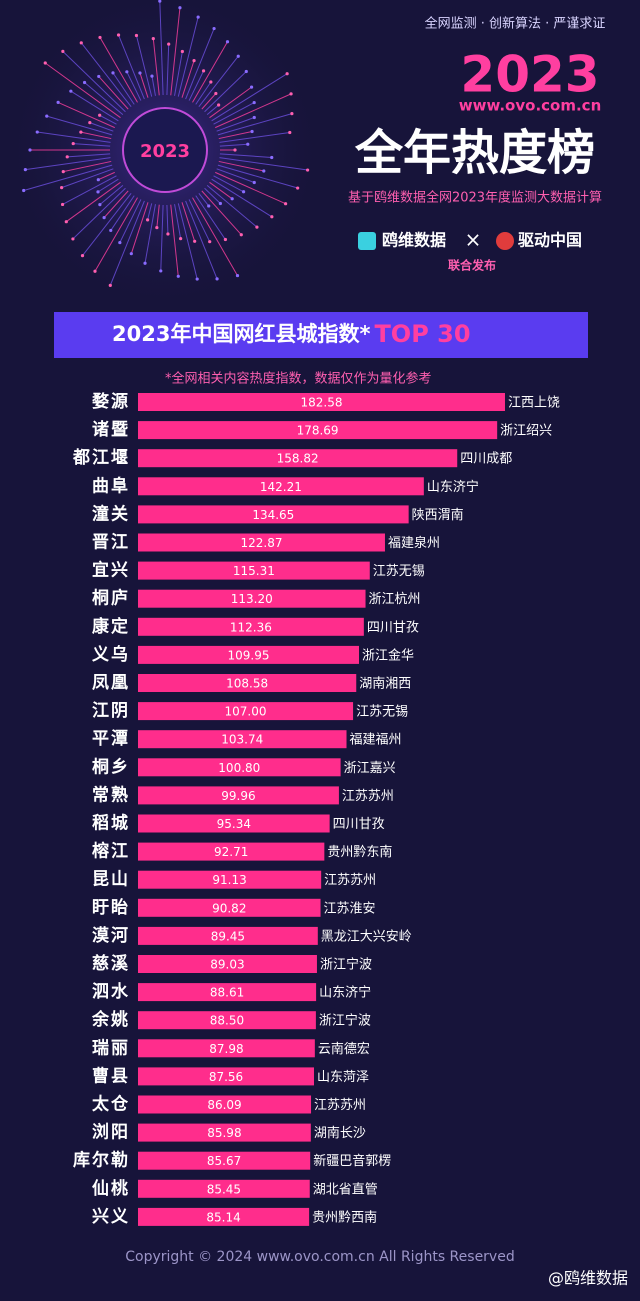  What do you see at coordinates (321, 335) in the screenshot?
I see `title-banner` at bounding box center [321, 335].